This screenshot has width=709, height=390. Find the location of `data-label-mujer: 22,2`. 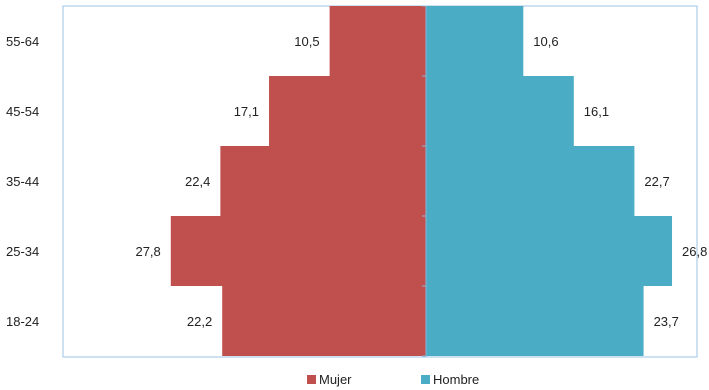

data-label-mujer: 22,2 is located at coordinates (199, 321).